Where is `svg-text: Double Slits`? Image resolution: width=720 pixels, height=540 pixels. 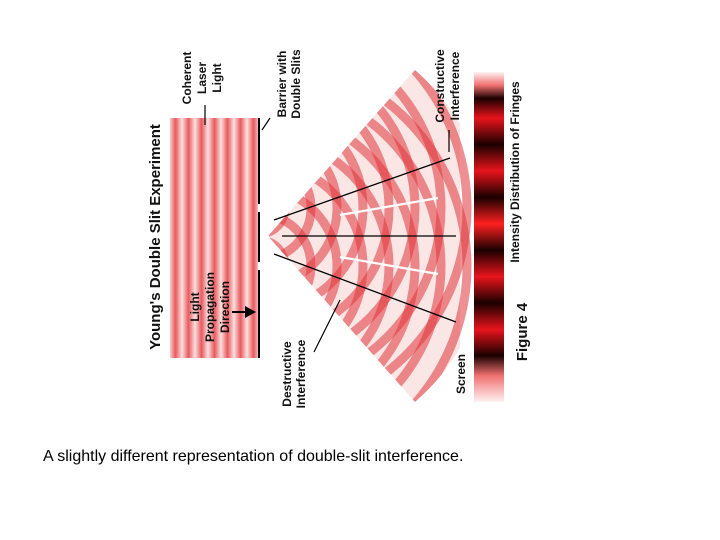 svg-text: Double Slits is located at coordinates (296, 84).